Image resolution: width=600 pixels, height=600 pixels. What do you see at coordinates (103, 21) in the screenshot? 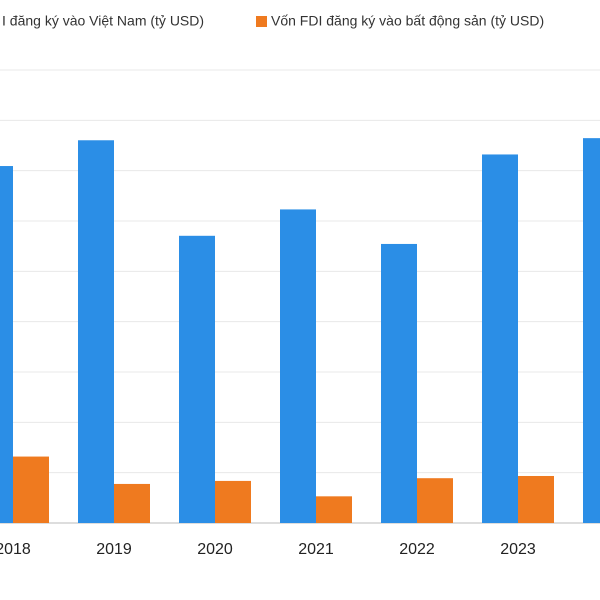
I see `legend-text: I đăng ký vào Việt Nam (tỷ USD)` at bounding box center [103, 21].